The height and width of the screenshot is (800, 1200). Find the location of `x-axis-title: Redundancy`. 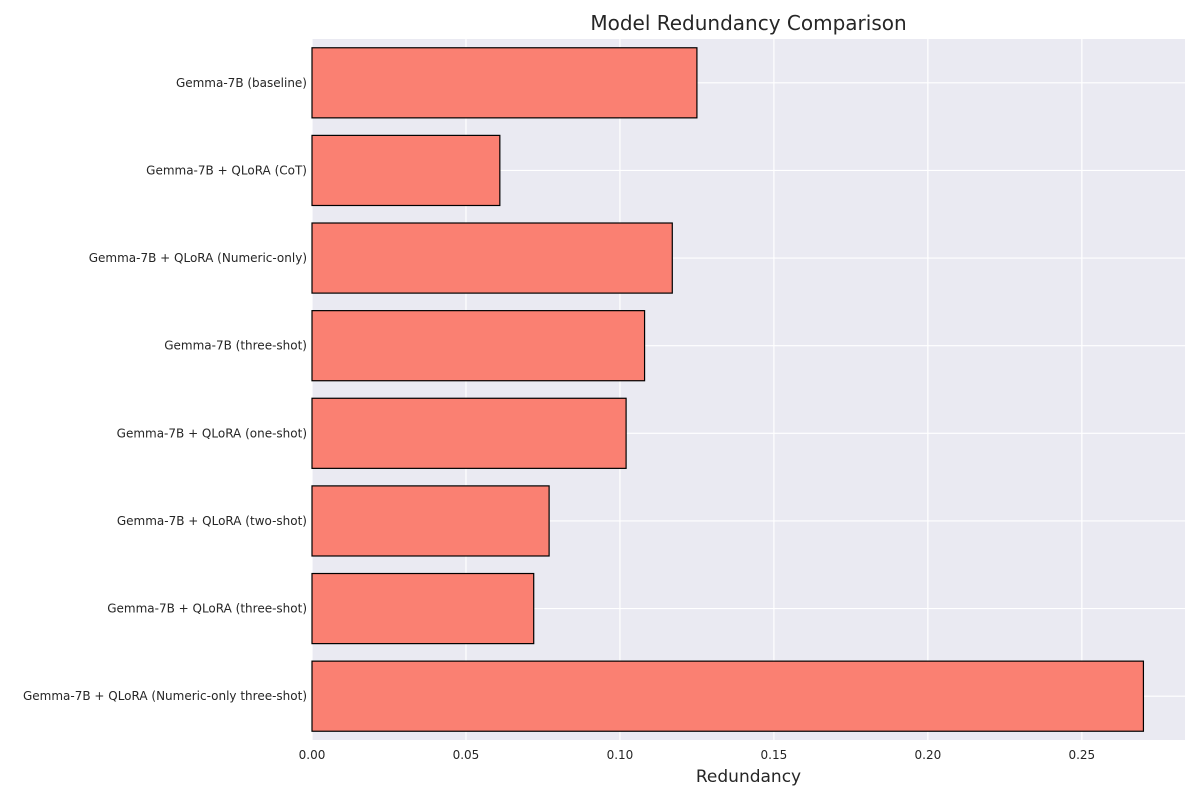

x-axis-title: Redundancy is located at coordinates (748, 777).